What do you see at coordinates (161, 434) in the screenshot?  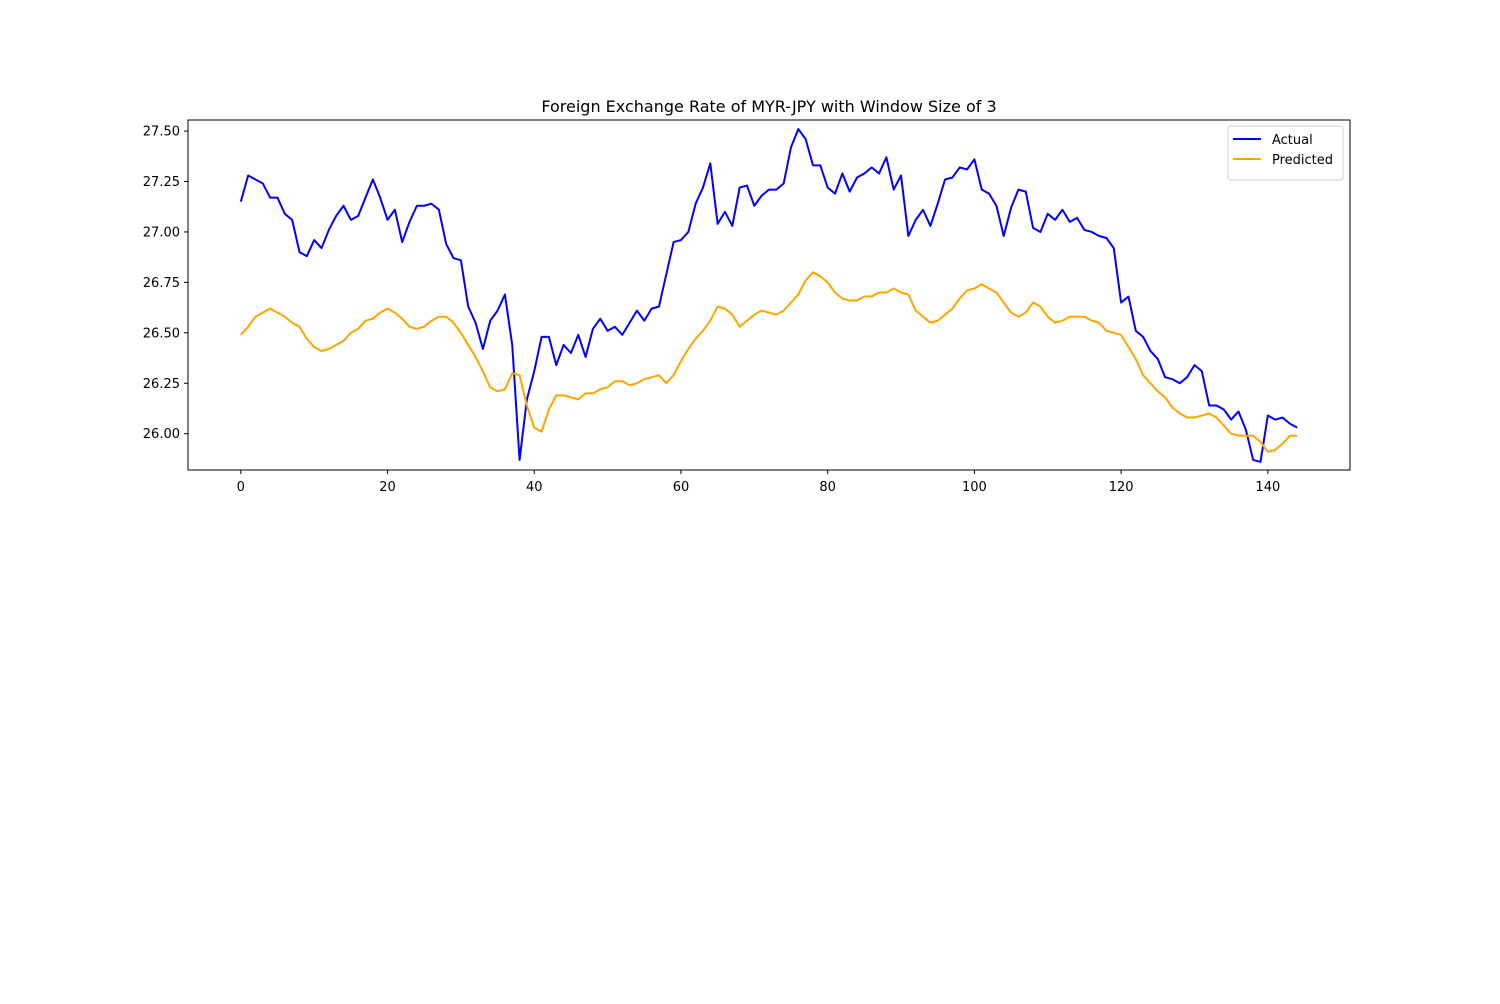 I see `y-tick-label: 26.00` at bounding box center [161, 434].